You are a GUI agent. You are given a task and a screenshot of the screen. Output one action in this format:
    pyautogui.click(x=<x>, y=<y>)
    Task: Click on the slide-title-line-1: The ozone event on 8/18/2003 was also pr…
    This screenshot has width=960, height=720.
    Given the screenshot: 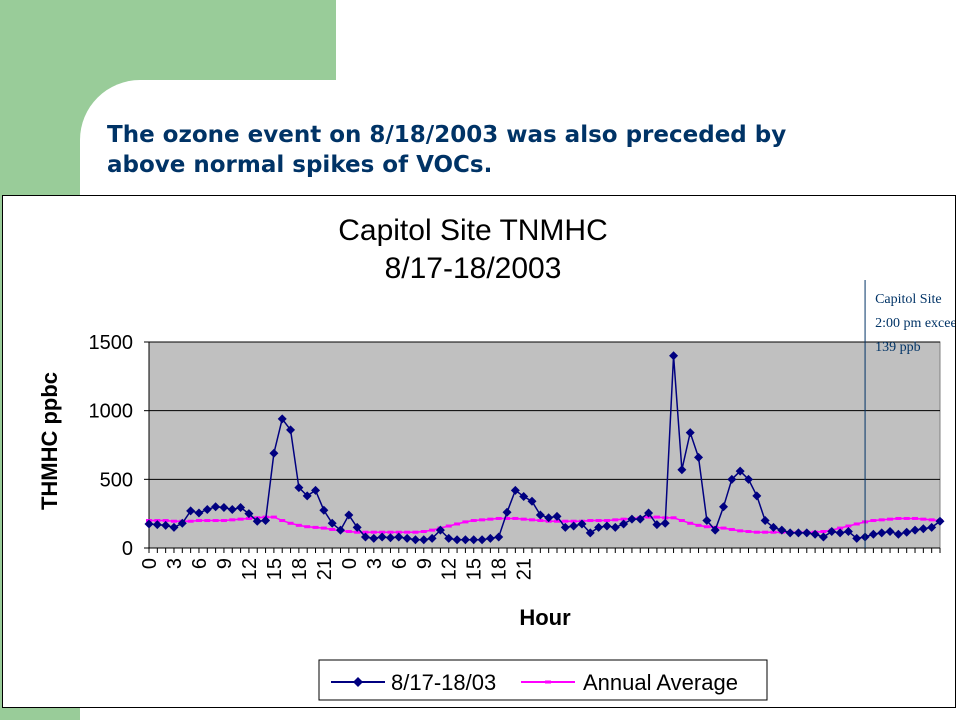 What is the action you would take?
    pyautogui.click(x=447, y=135)
    